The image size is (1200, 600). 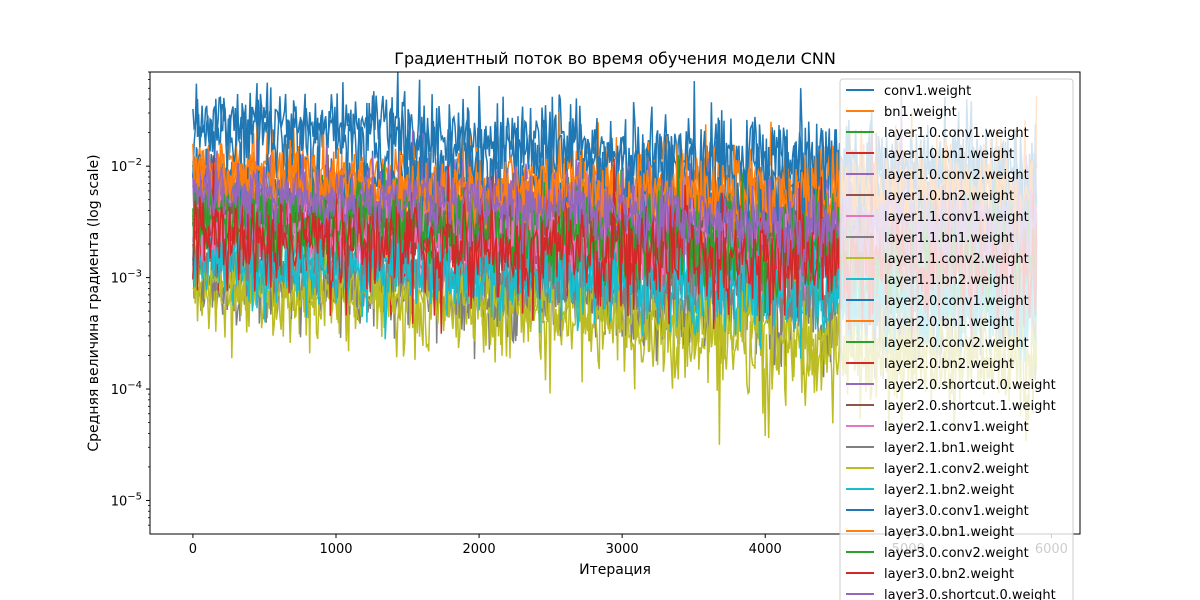 What do you see at coordinates (126, 500) in the screenshot?
I see `y-tick-label: 10⁻⁵` at bounding box center [126, 500].